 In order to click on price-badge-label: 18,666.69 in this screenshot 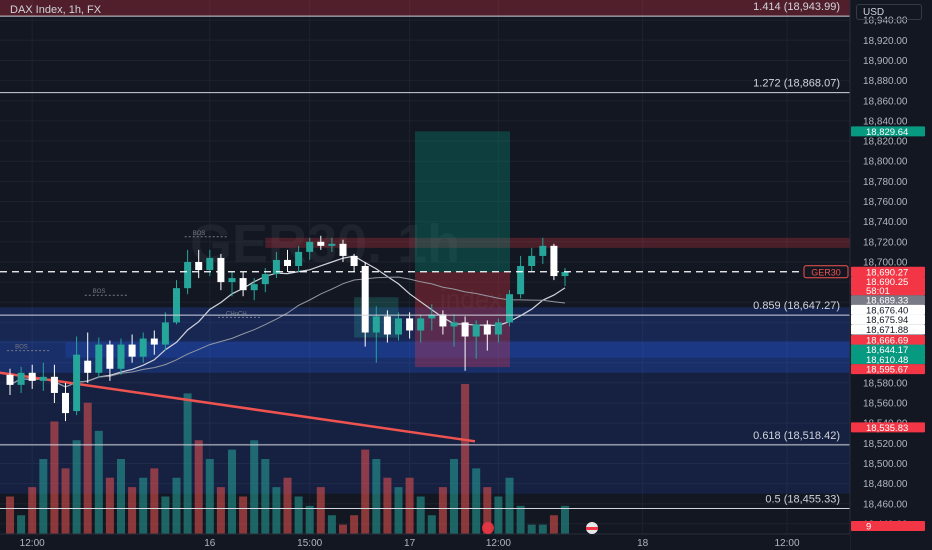, I will do `click(887, 340)`.